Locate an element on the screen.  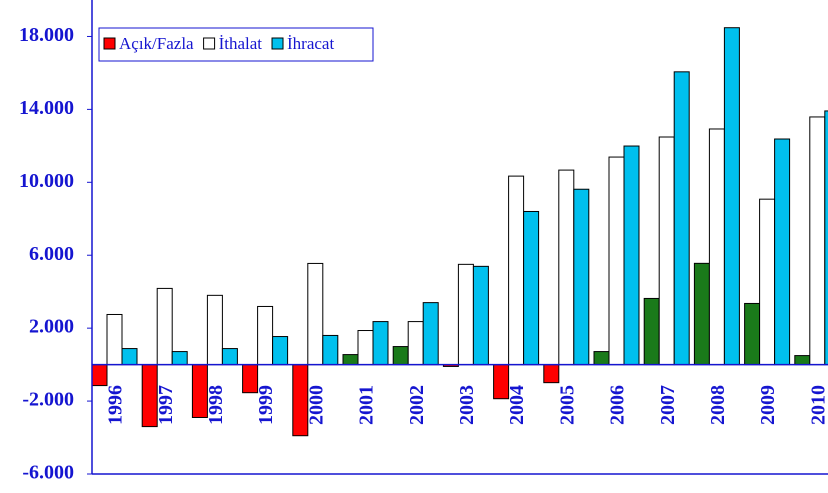
y-tick-label: 10.000 is located at coordinates (46, 181).